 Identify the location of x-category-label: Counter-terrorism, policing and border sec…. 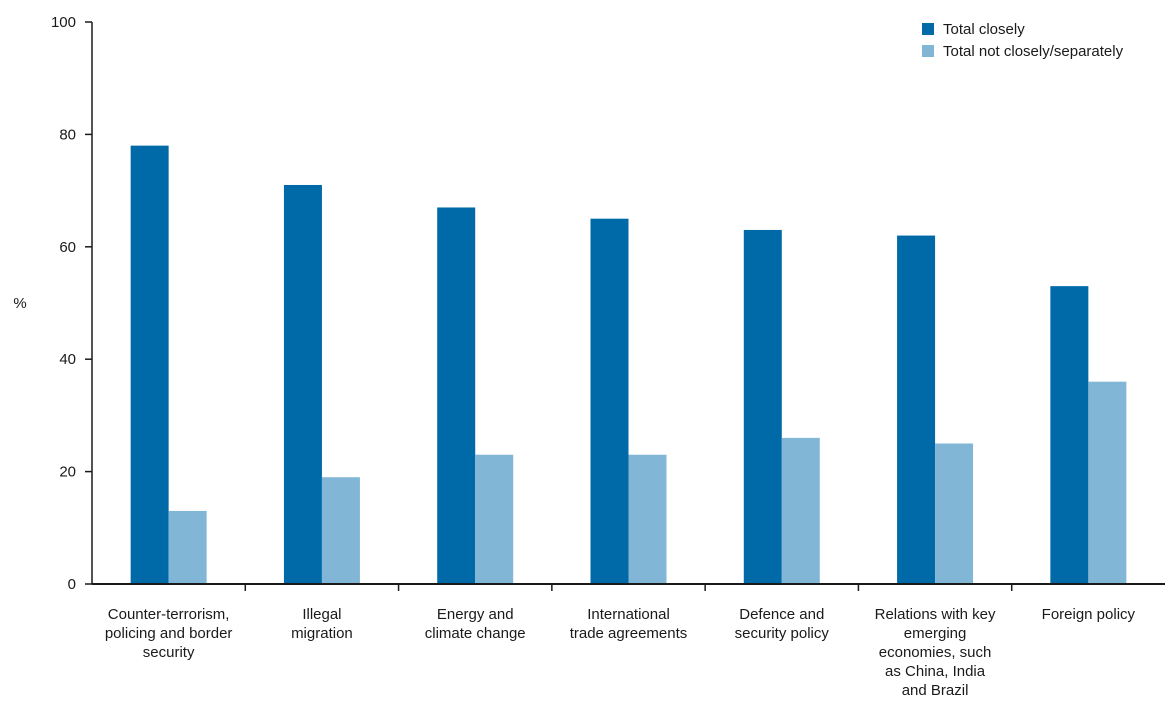
(169, 633).